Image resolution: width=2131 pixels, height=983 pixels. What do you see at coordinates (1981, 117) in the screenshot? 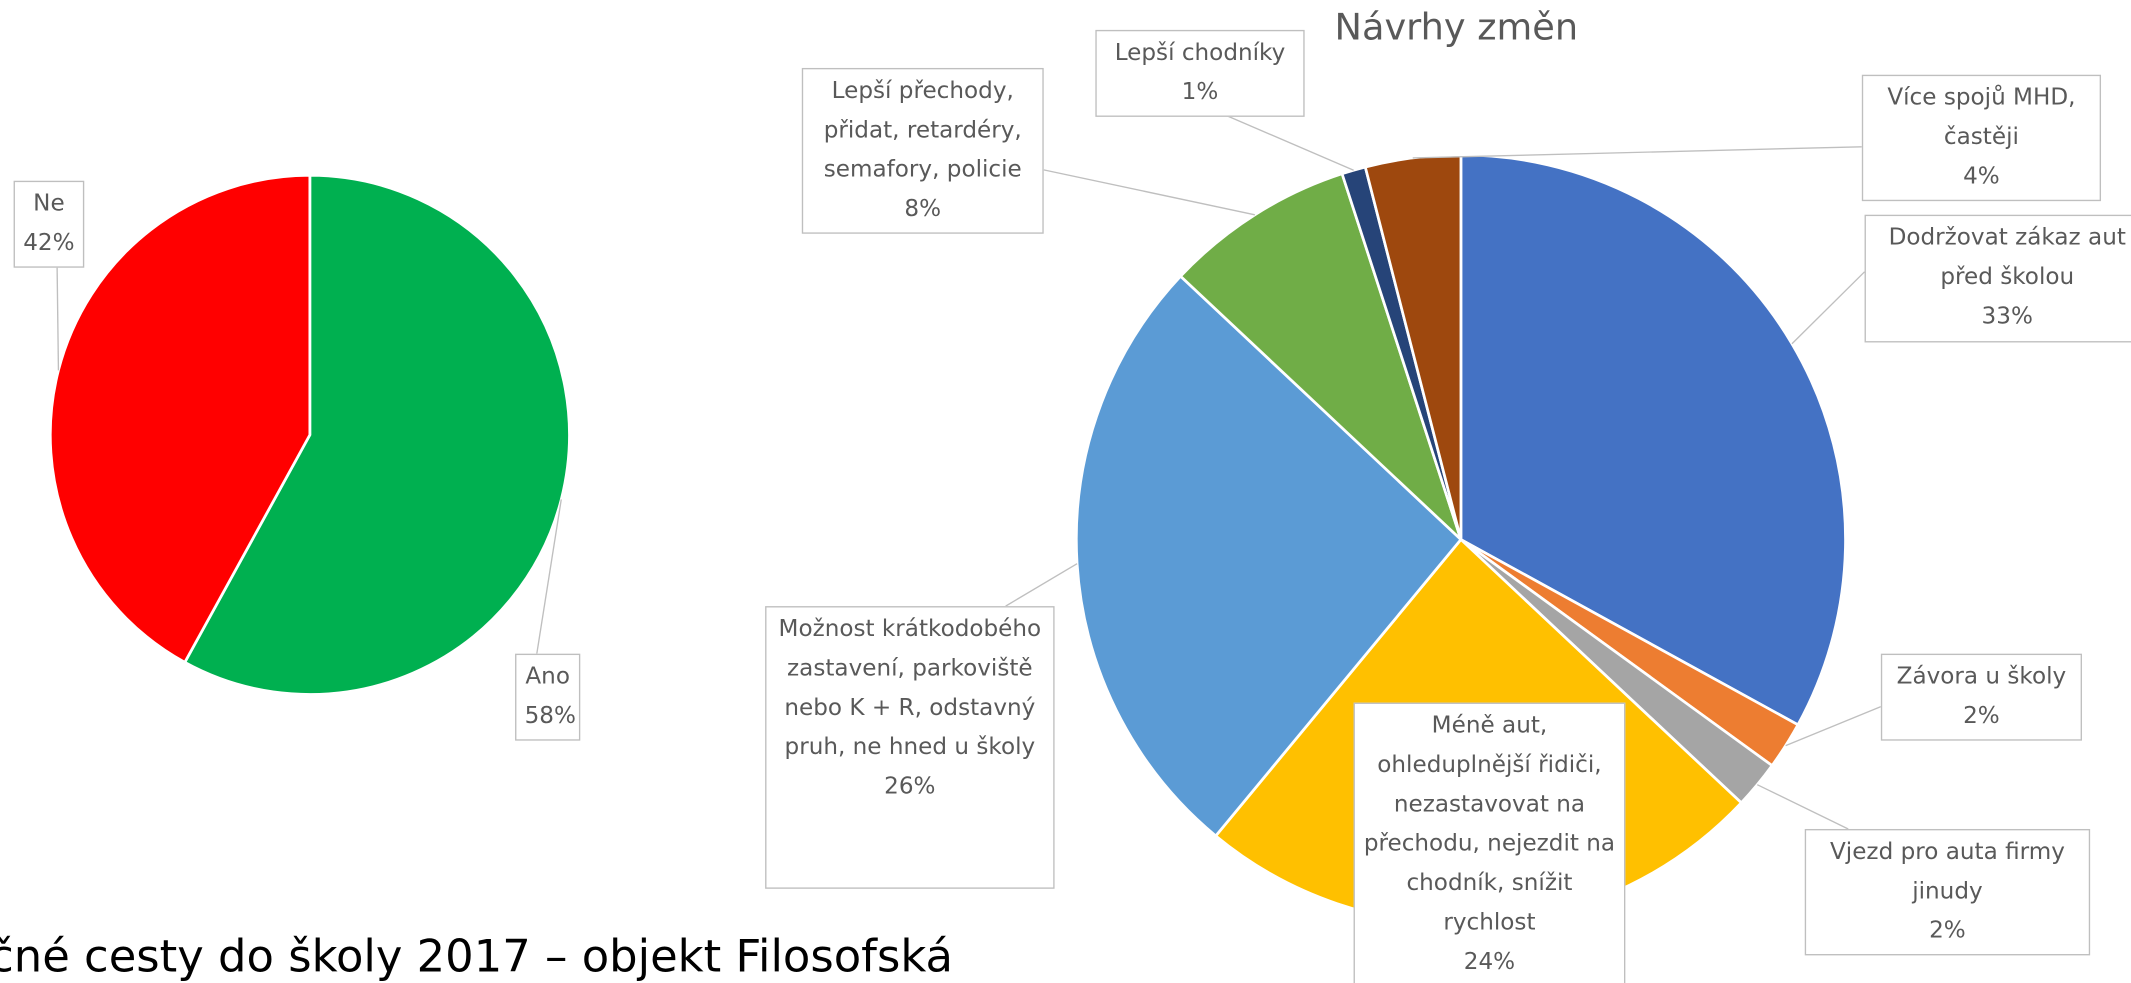
I see `category-label: Více spojů MHD, častěji` at bounding box center [1981, 117].